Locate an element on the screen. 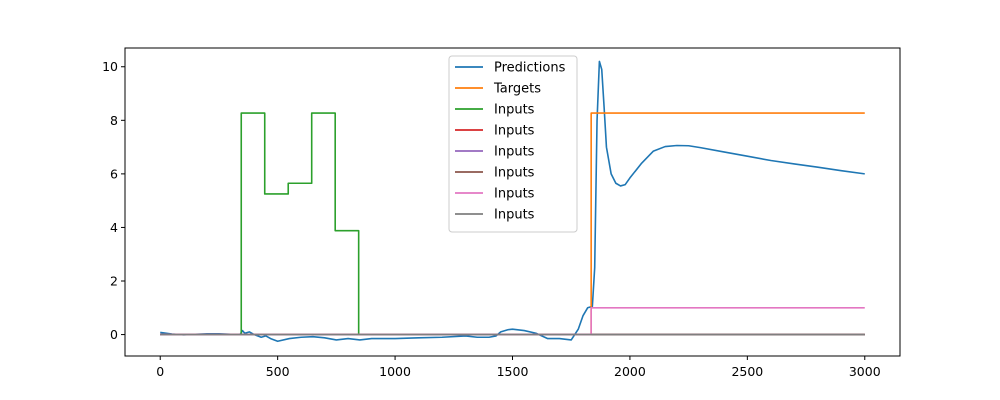  legend-label-6: Inputs is located at coordinates (514, 194).